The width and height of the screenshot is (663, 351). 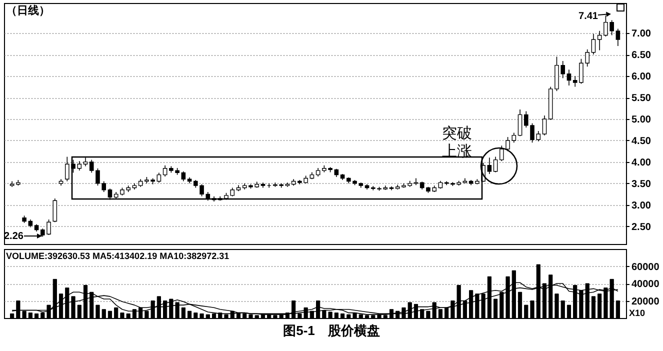 What do you see at coordinates (642, 206) in the screenshot?
I see `y-tick-label: 3.00` at bounding box center [642, 206].